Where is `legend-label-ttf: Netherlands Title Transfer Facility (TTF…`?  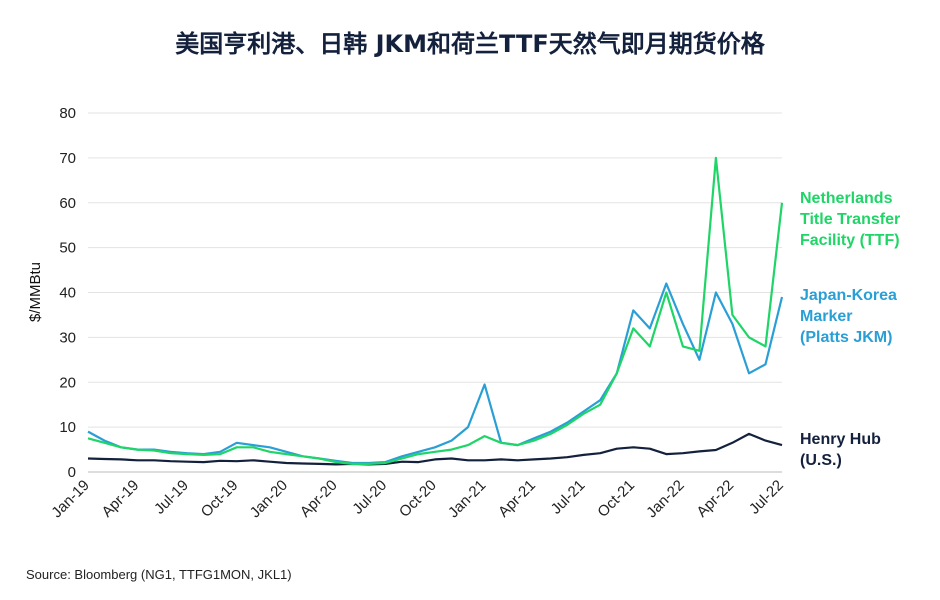
legend-label-ttf: Netherlands Title Transfer Facility (TTF… is located at coordinates (850, 219).